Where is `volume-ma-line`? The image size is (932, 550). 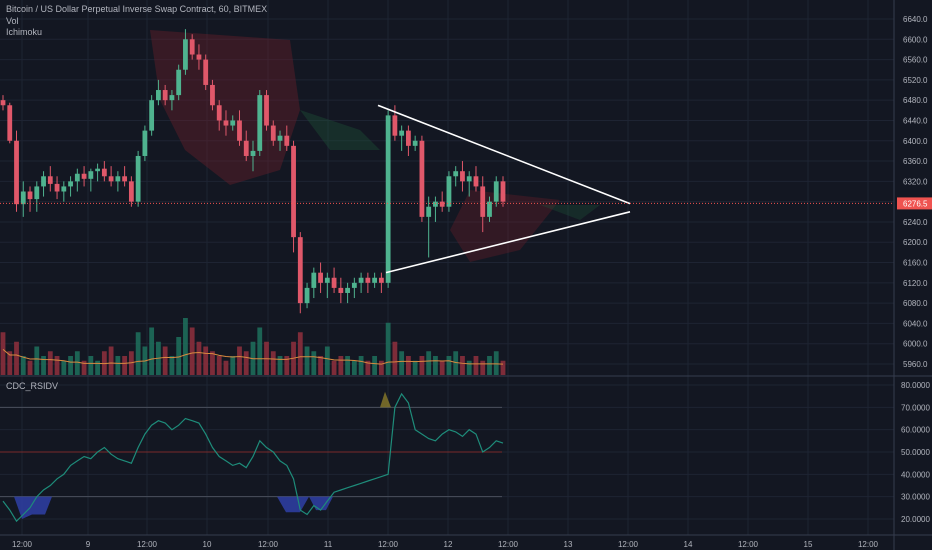
volume-ma-line is located at coordinates (253, 356).